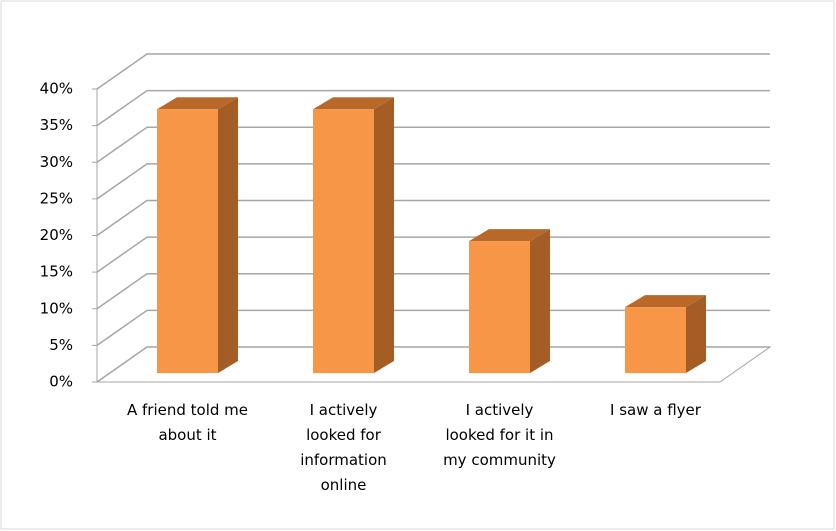  I want to click on y-tick-label: 25%, so click(56, 198).